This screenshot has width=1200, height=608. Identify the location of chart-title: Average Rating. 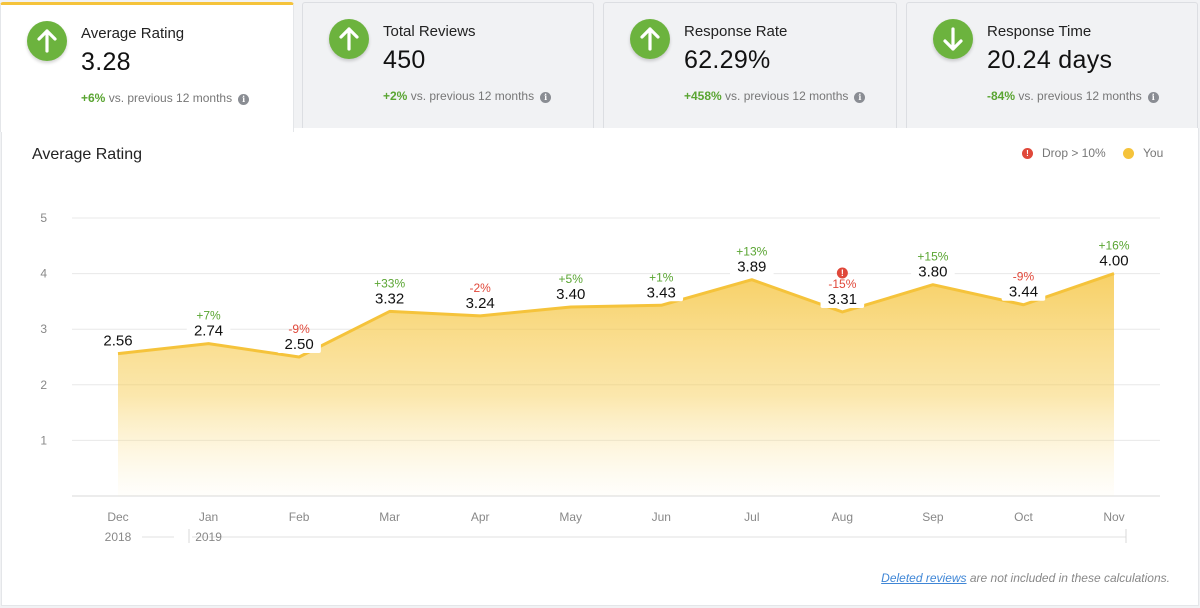
(87, 154).